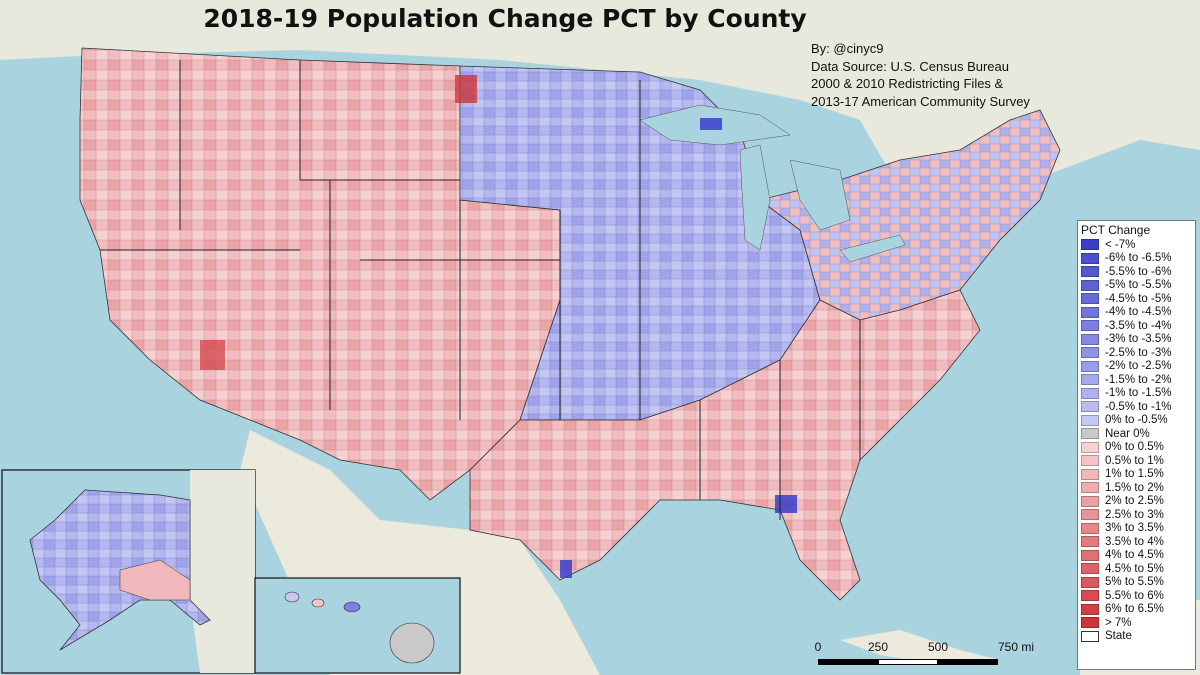 The width and height of the screenshot is (1200, 675). What do you see at coordinates (1134, 541) in the screenshot?
I see `legend-label: 3.5% to 4%` at bounding box center [1134, 541].